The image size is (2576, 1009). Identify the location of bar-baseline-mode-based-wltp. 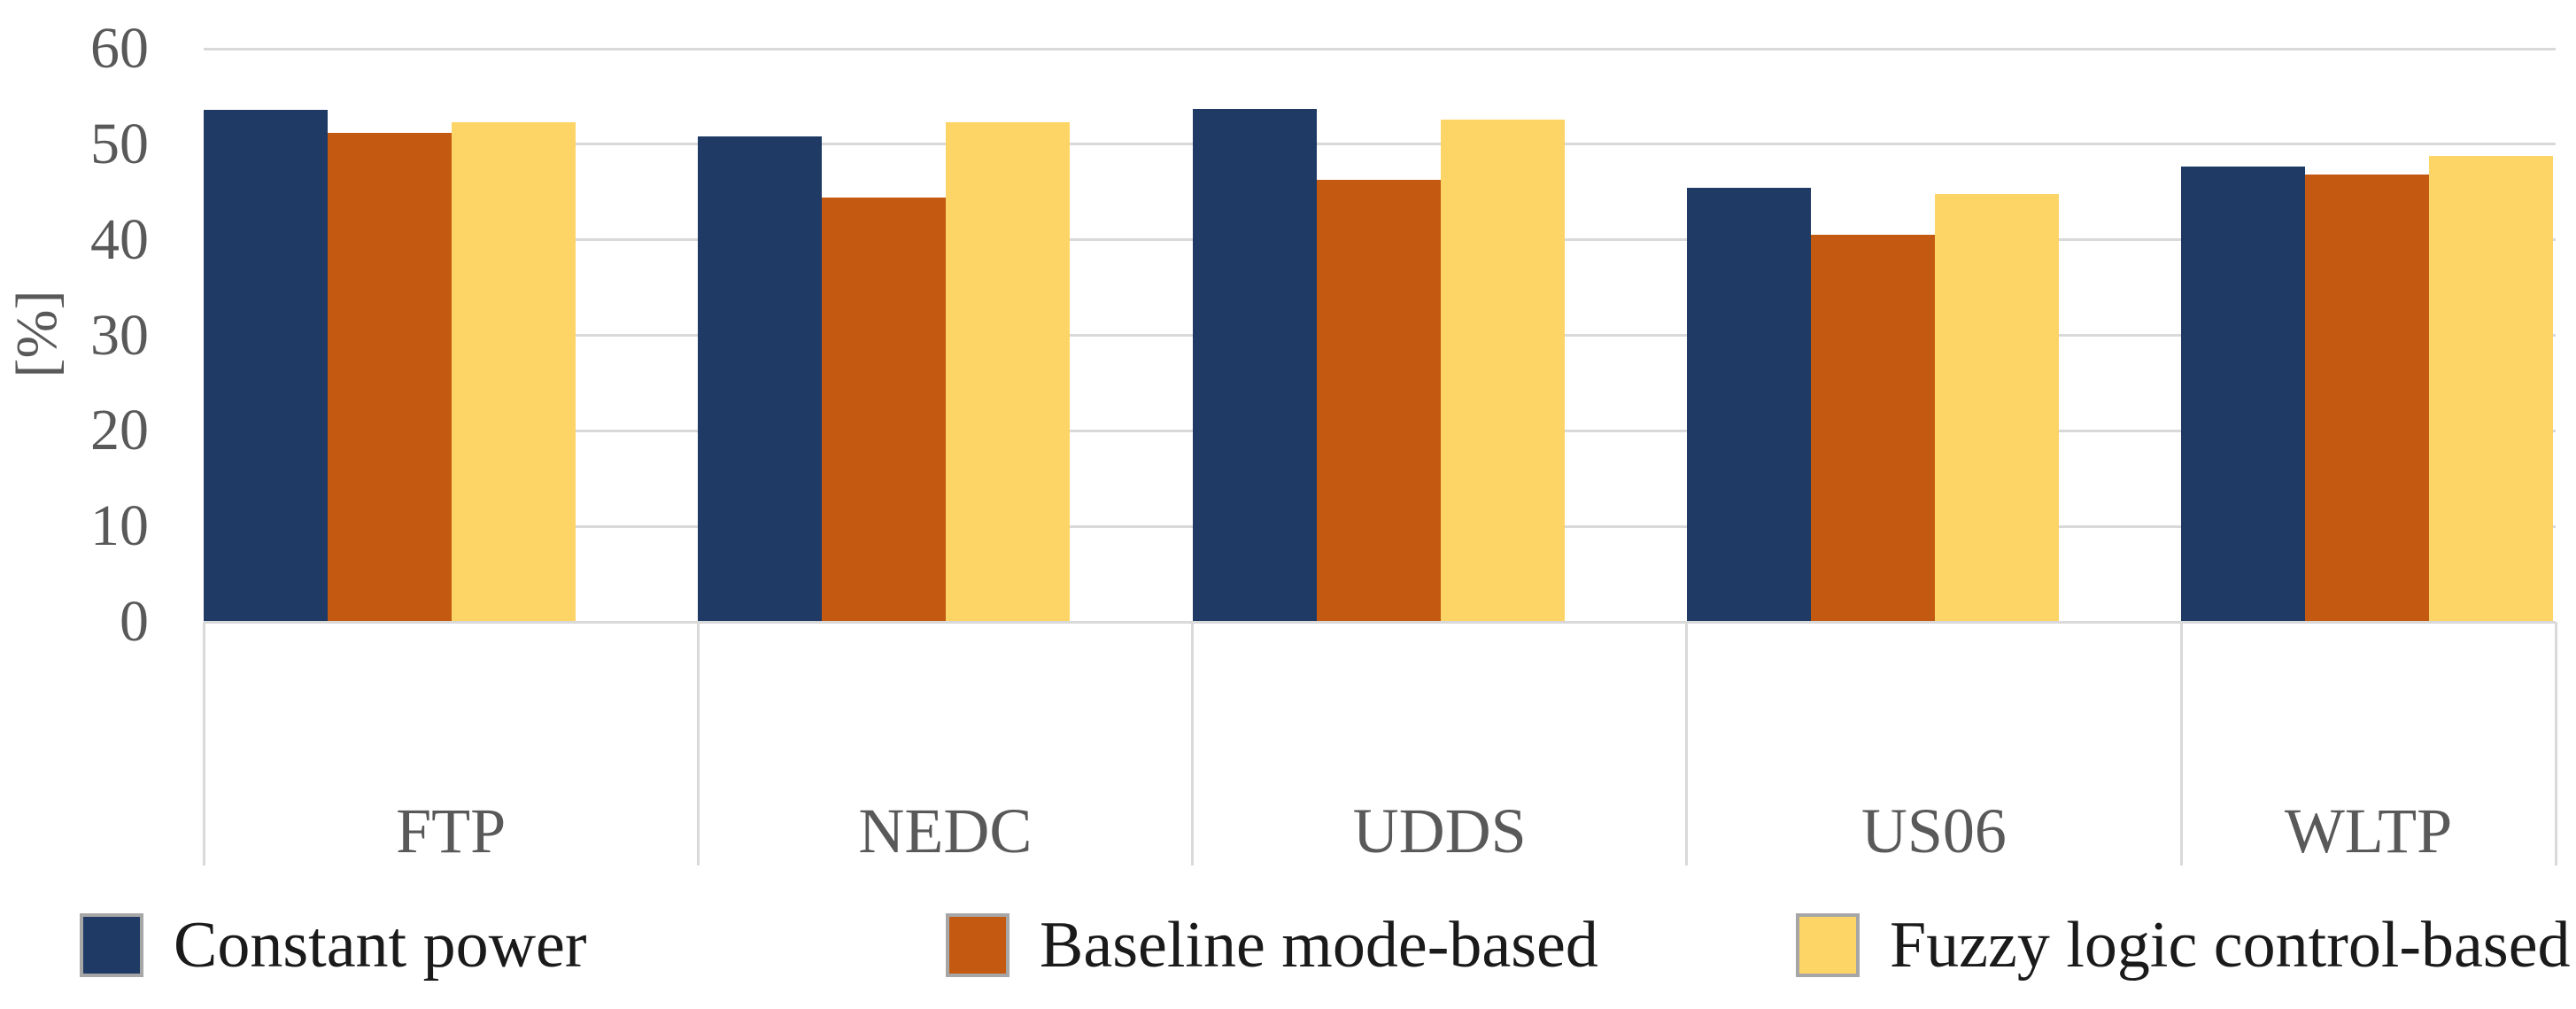
(2367, 398).